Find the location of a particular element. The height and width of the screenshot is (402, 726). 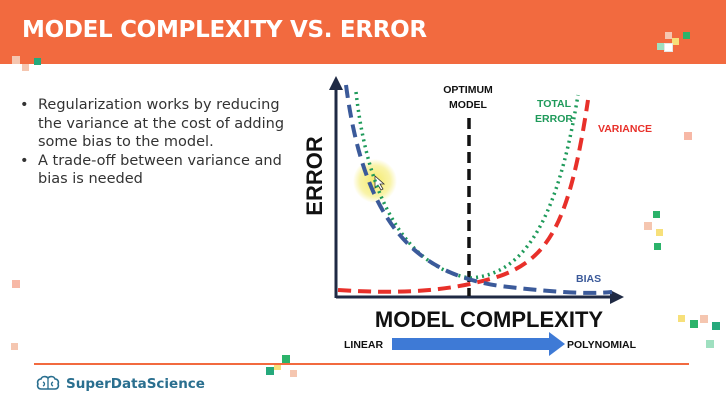

total-error-label-line1: TOTAL is located at coordinates (554, 104).